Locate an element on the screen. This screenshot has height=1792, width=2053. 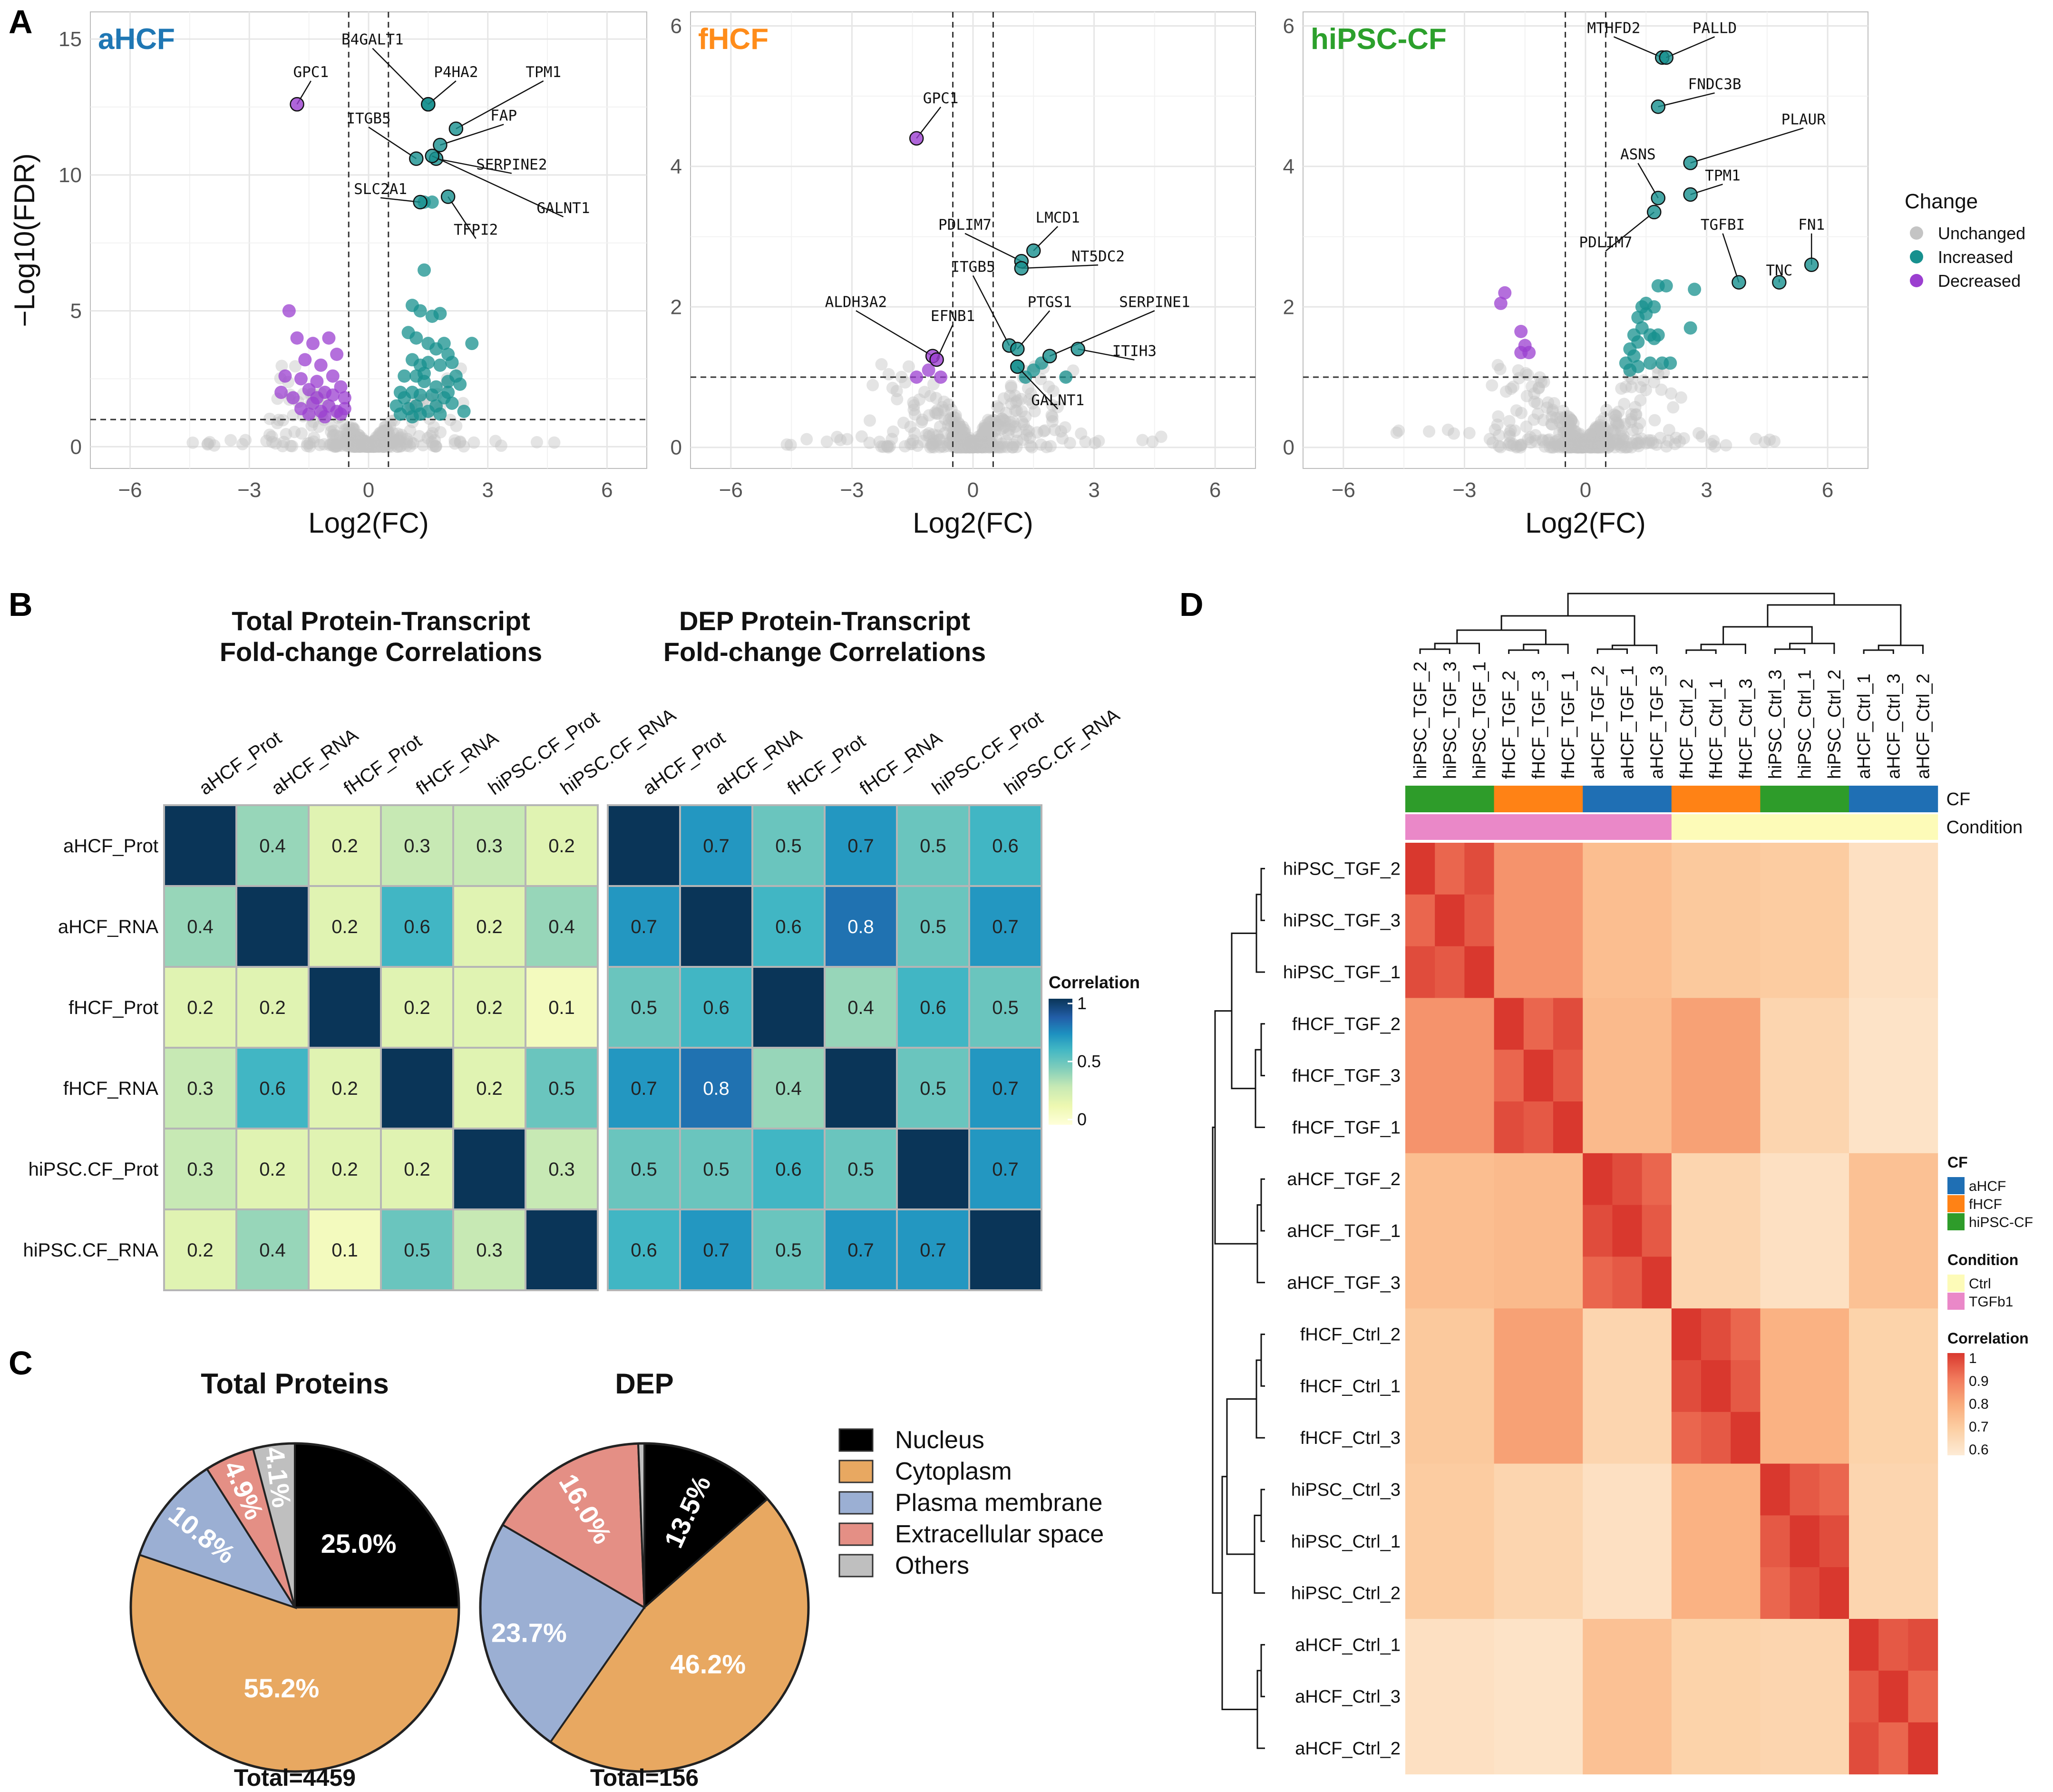
dendrogram-branch is located at coordinates (1723, 648).